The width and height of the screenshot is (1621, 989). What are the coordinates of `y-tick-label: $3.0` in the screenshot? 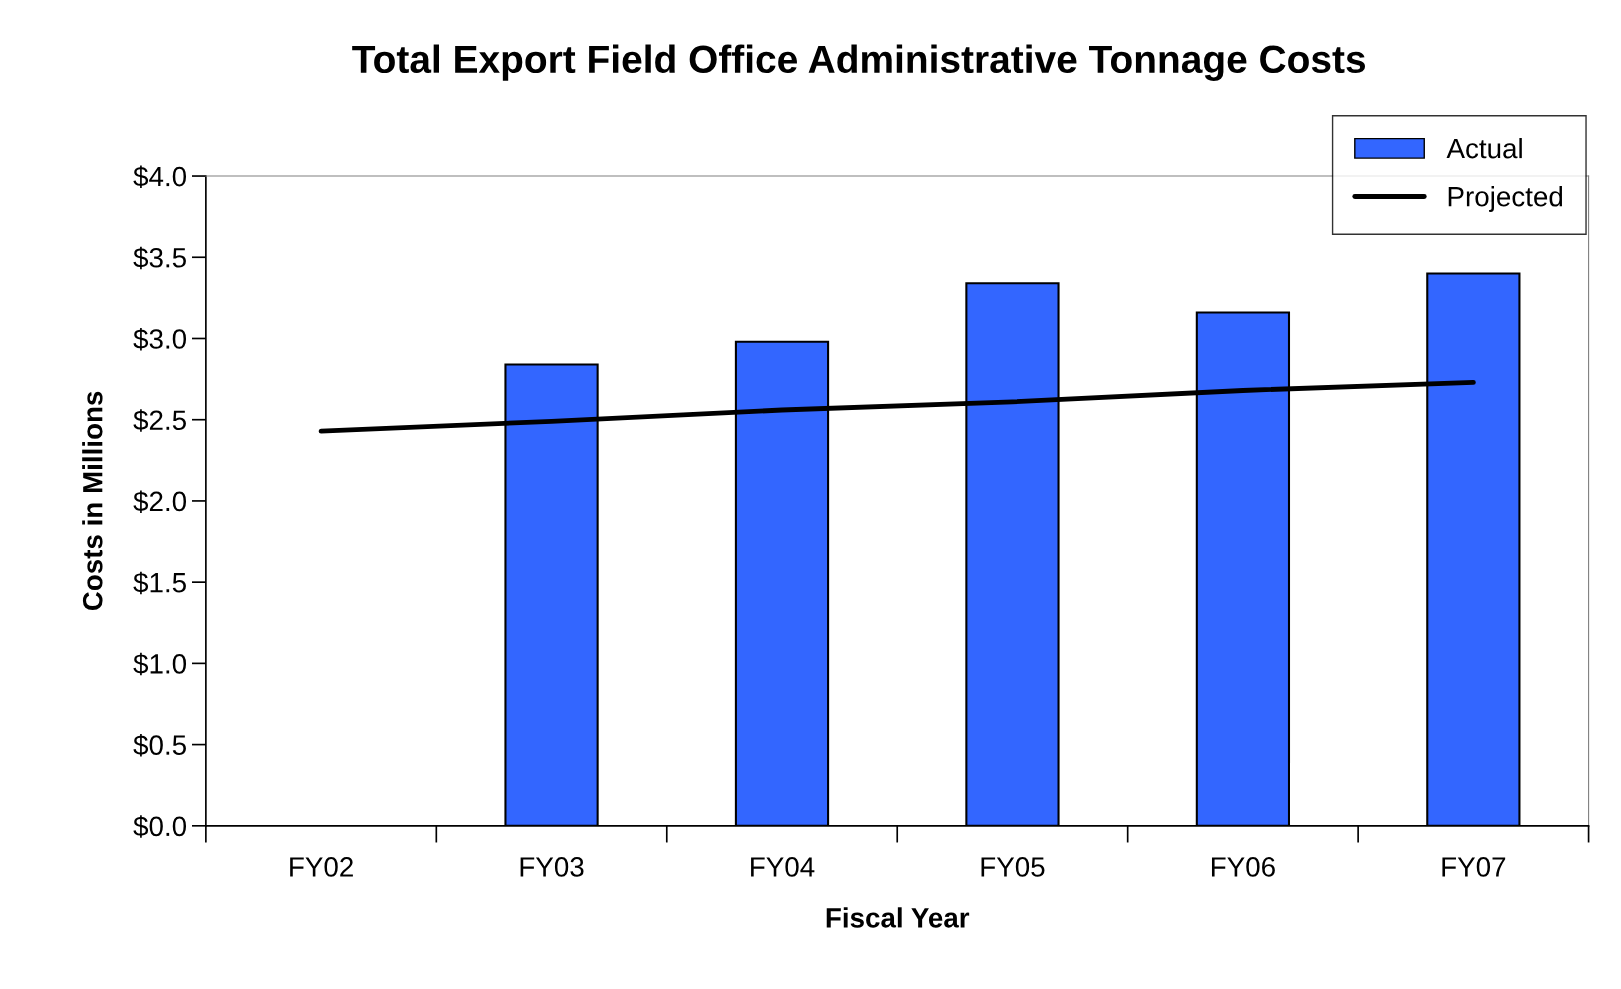 It's located at (160, 339).